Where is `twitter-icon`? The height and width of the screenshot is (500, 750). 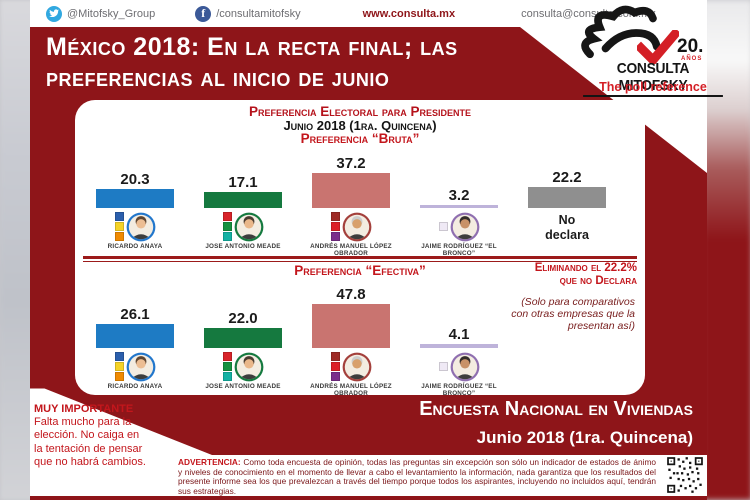
twitter-icon is located at coordinates (54, 13).